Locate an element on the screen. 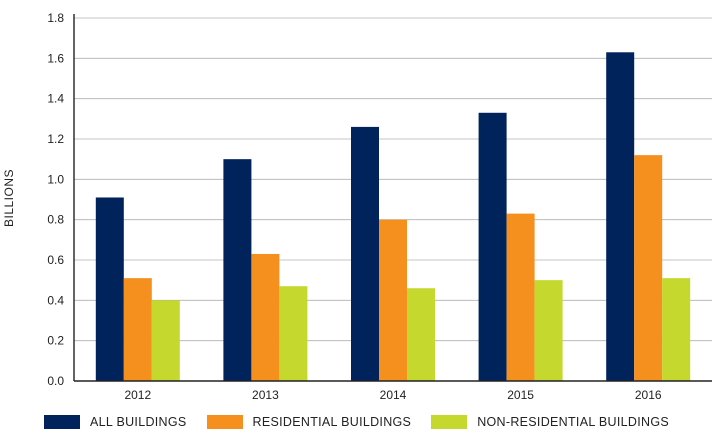 This screenshot has height=439, width=723. bar-residential-buildings-2016 is located at coordinates (648, 268).